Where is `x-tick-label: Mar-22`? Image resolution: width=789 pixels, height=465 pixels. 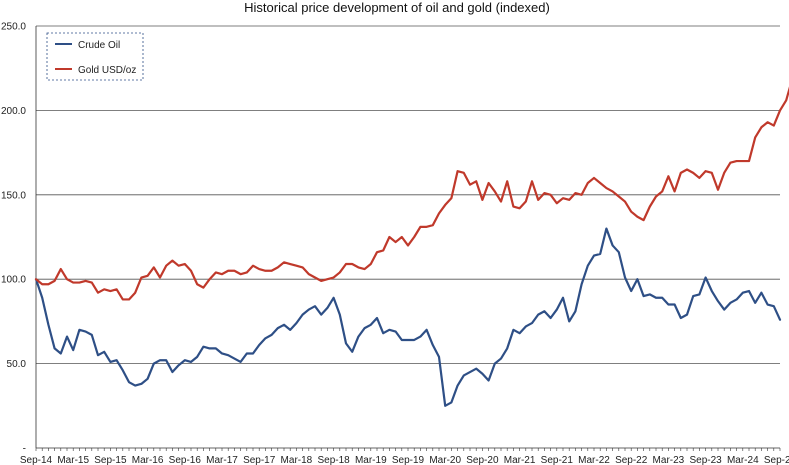 x-tick-label: Mar-22 is located at coordinates (594, 460).